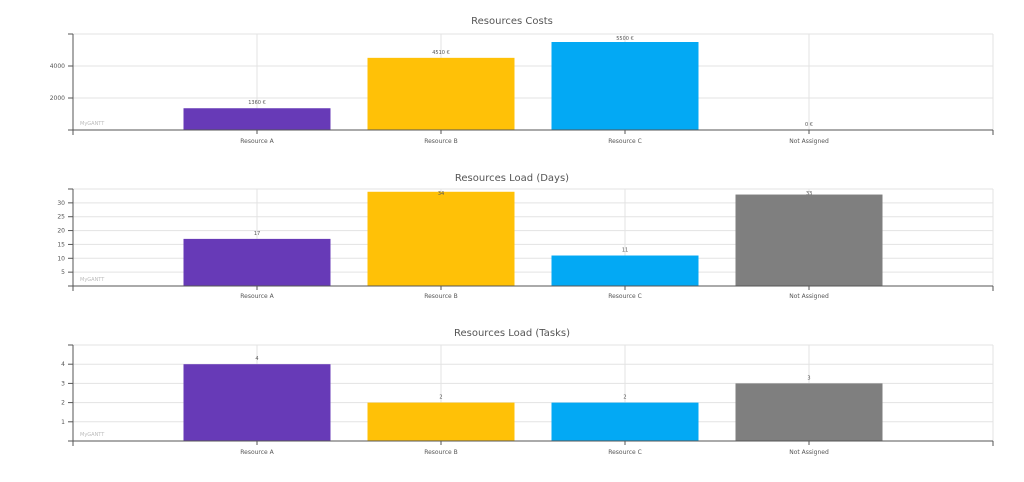 The height and width of the screenshot is (482, 1024). Describe the element at coordinates (61, 203) in the screenshot. I see `y-tick-label: 30` at that location.